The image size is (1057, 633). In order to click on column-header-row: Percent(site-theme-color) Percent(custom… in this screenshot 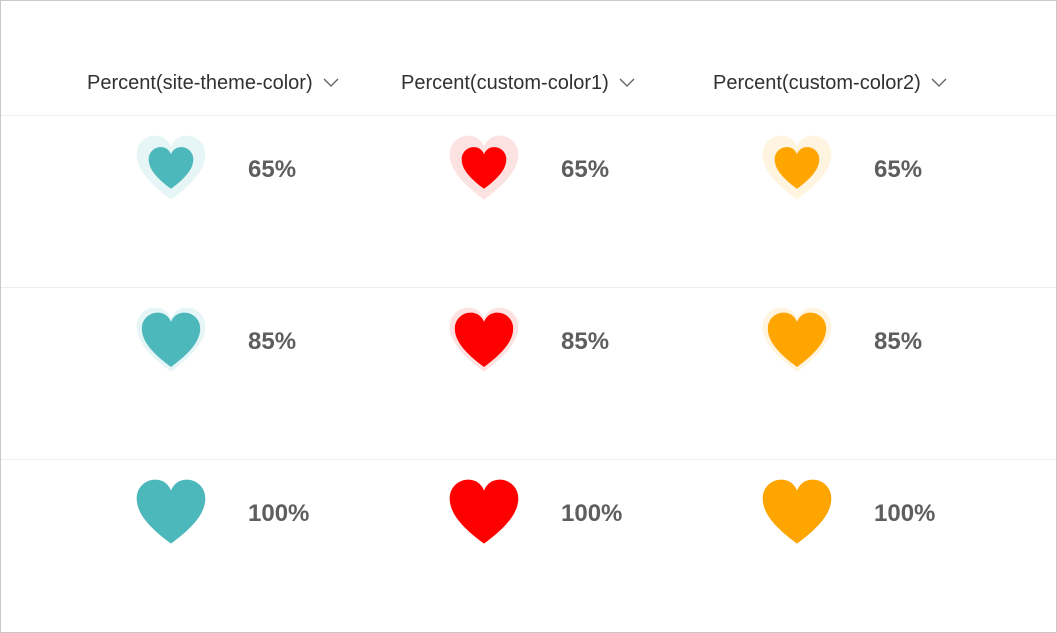, I will do `click(528, 83)`.